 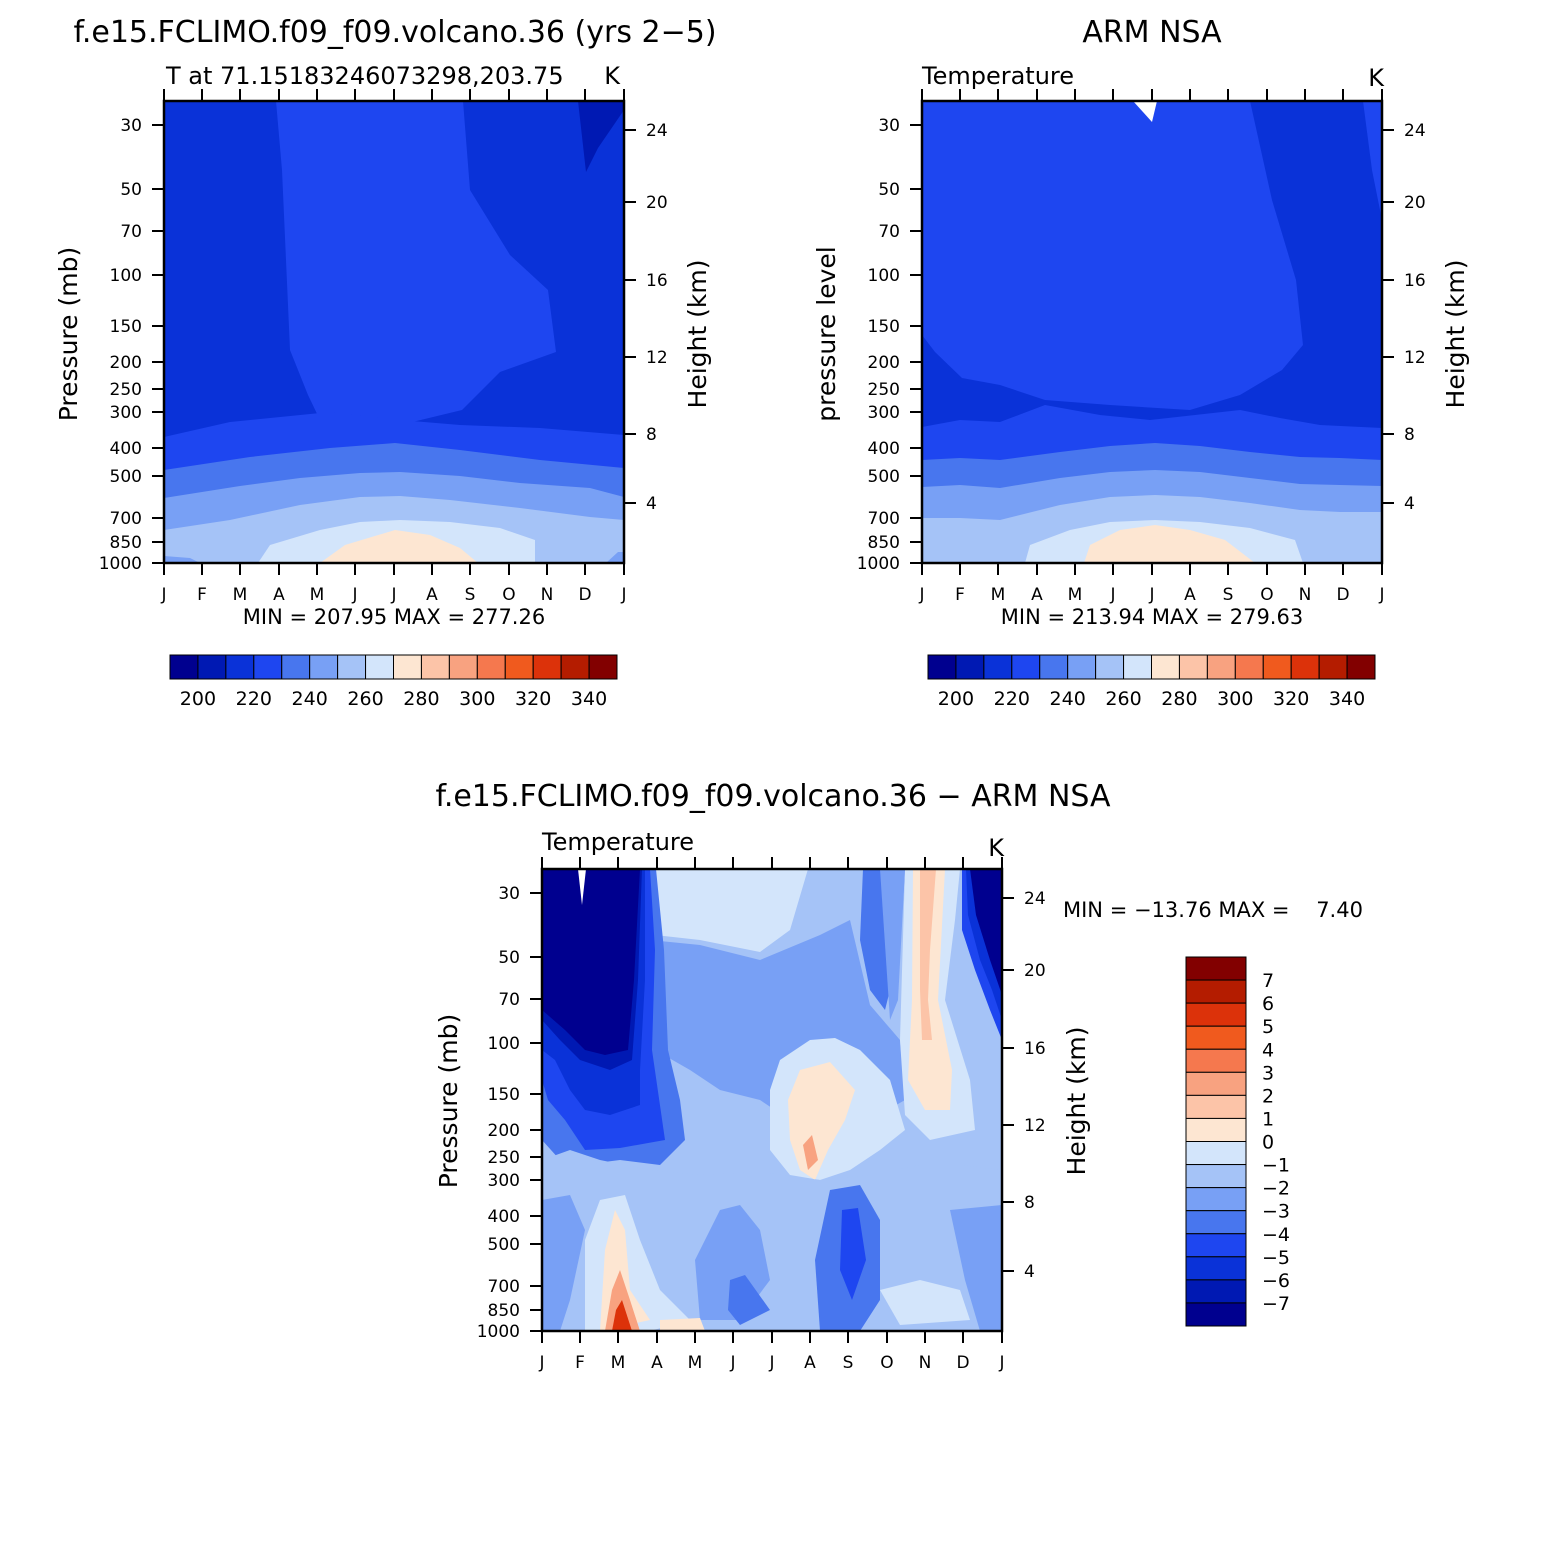 I want to click on panel-difference-units: K, so click(x=996, y=848).